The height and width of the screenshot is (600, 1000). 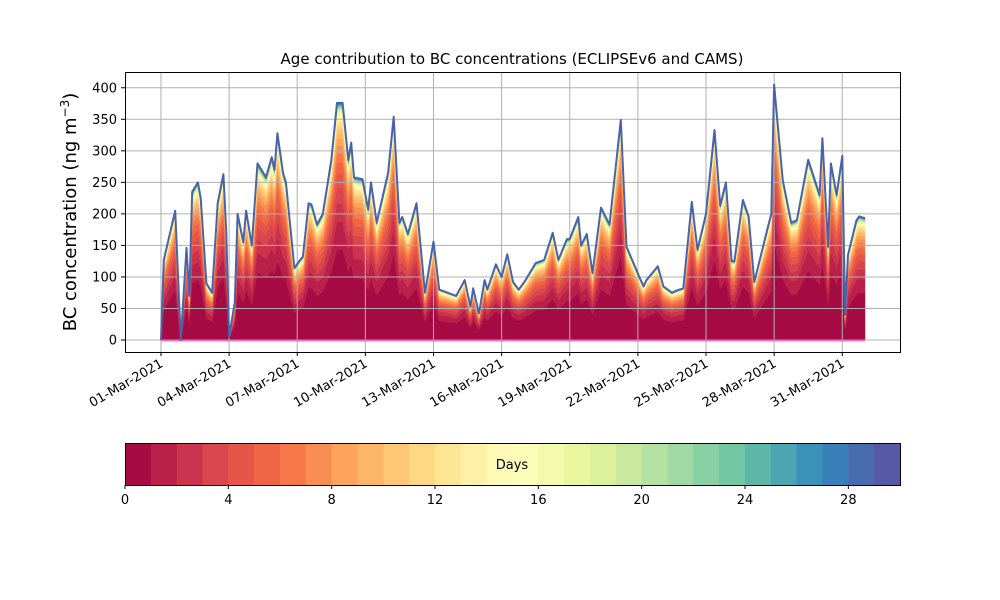 What do you see at coordinates (535, 383) in the screenshot?
I see `x-tick-label: 19-Mar-2021` at bounding box center [535, 383].